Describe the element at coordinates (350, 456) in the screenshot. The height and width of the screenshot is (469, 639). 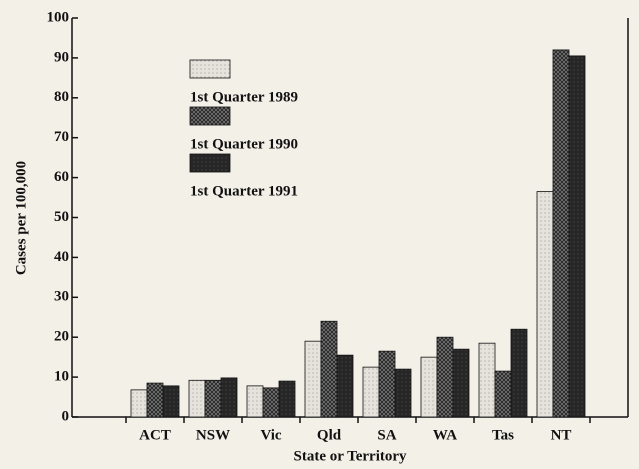
I see `x-axis-label: State or Territory` at that location.